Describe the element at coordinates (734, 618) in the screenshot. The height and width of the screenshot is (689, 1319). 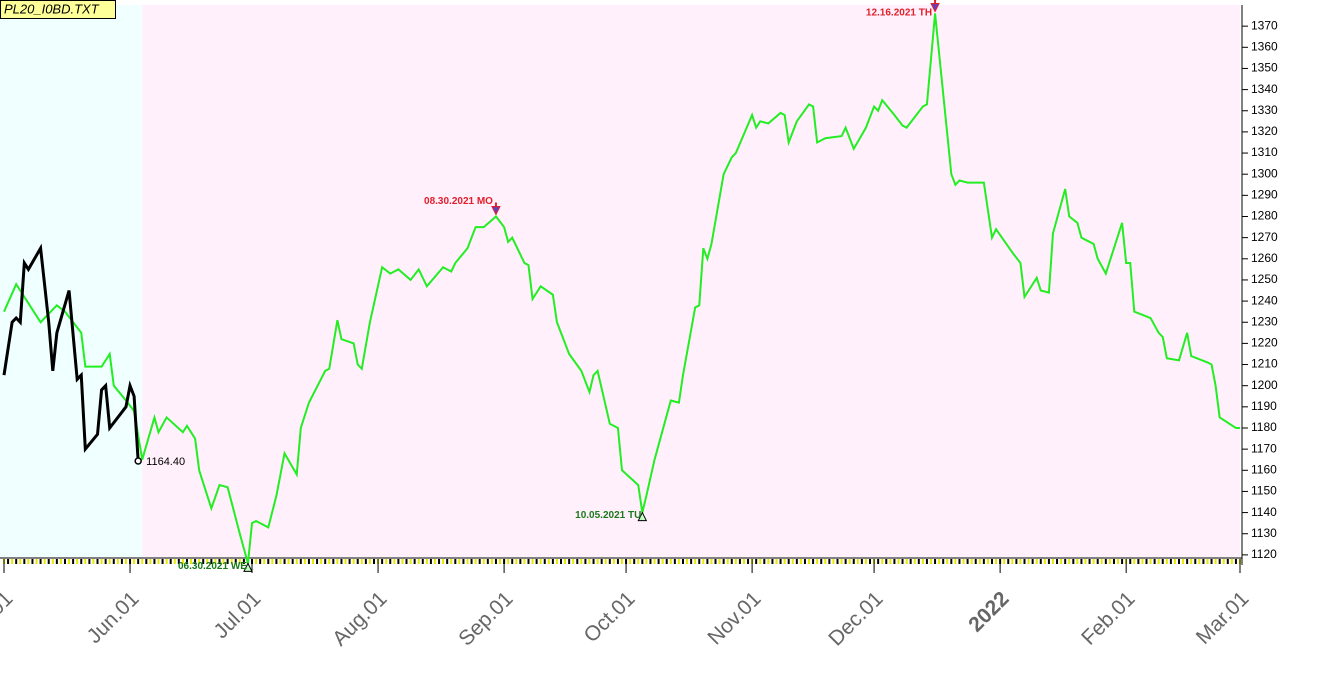
I see `x-tick-label: Nov.01` at that location.